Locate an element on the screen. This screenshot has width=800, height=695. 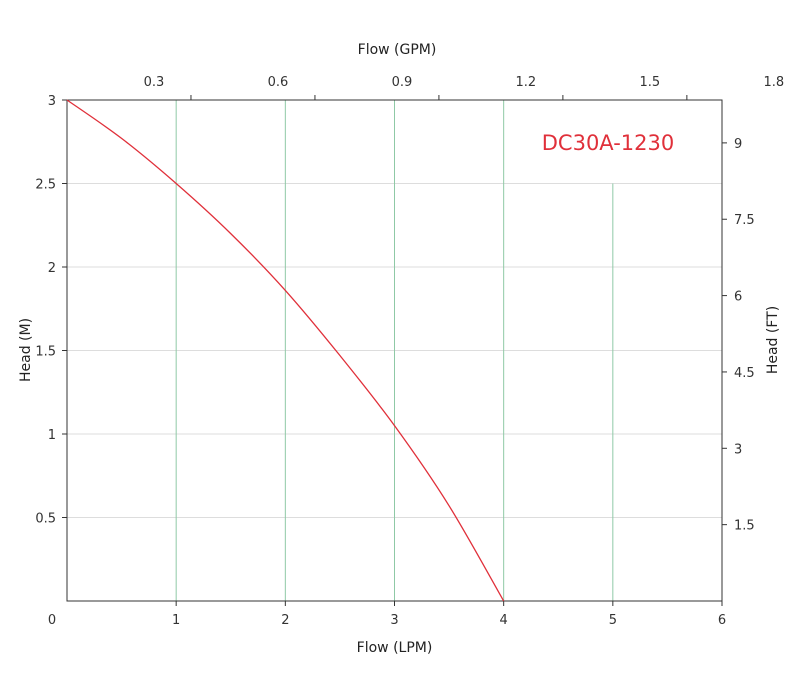
x-bottom-tick-label: 3 is located at coordinates (394, 620).